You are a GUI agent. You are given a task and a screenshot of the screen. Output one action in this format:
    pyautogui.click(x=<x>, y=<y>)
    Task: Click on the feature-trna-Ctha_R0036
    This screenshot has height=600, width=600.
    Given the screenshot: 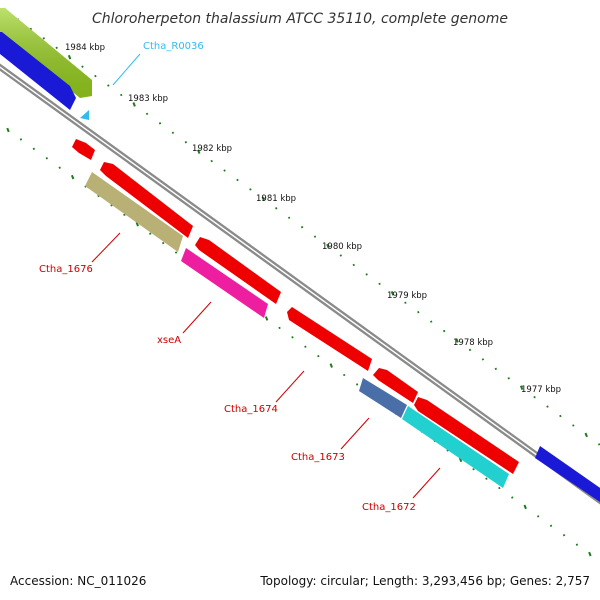 What is the action you would take?
    pyautogui.click(x=84, y=115)
    